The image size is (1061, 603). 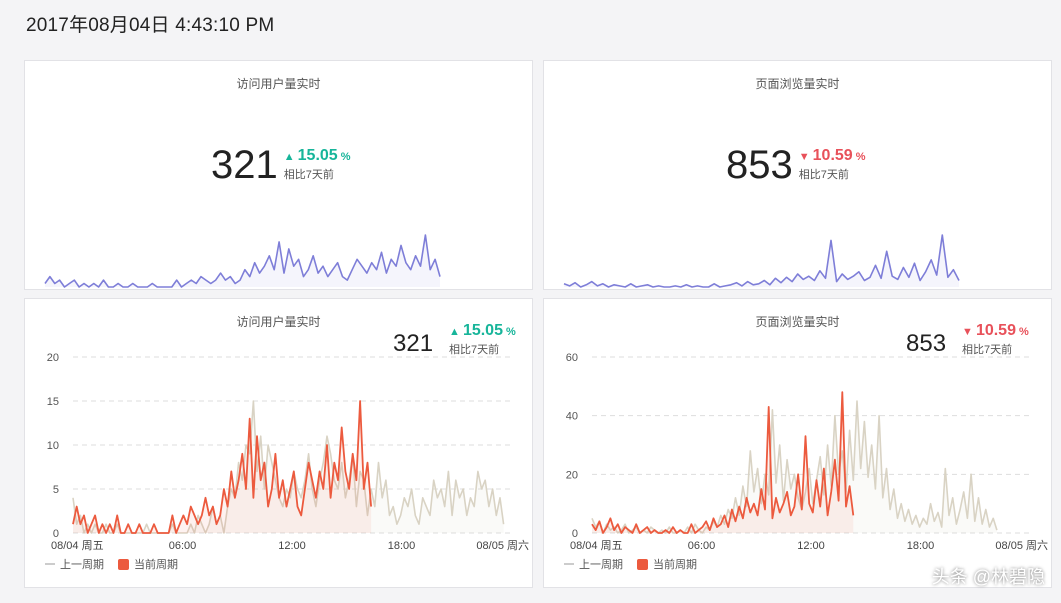 I want to click on y-tick-label: 40, so click(x=572, y=417).